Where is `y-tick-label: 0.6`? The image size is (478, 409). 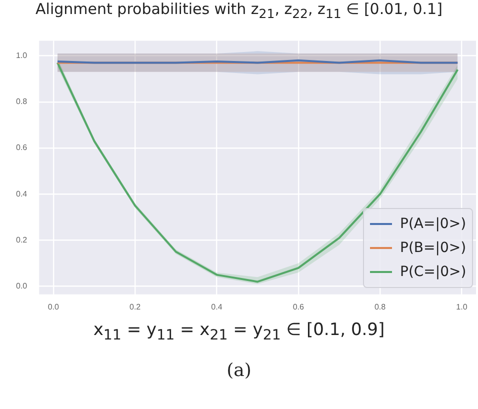
y-tick-label: 0.6 is located at coordinates (22, 147).